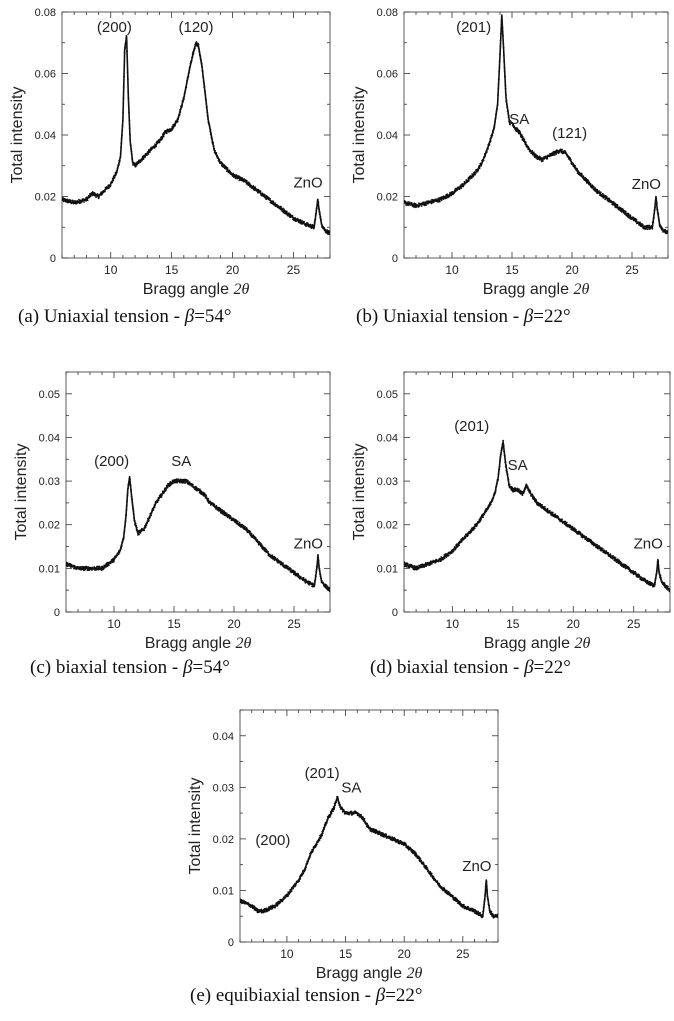 Image resolution: width=674 pixels, height=1021 pixels. Describe the element at coordinates (519, 119) in the screenshot. I see `peak-annotation: SA` at that location.